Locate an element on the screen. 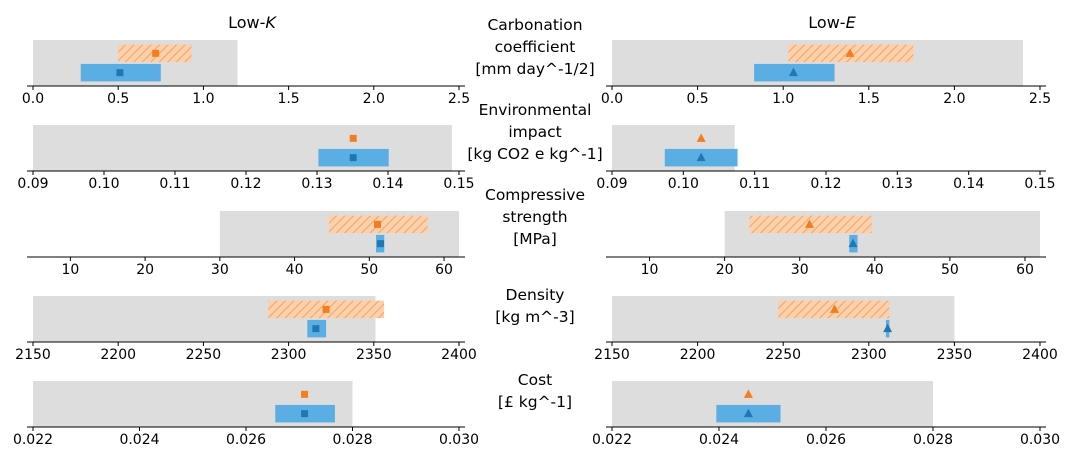  panel-lowk-1: 0.09 0.10 0.11 0.12 0.13 0.14 0.15 is located at coordinates (246, 158).